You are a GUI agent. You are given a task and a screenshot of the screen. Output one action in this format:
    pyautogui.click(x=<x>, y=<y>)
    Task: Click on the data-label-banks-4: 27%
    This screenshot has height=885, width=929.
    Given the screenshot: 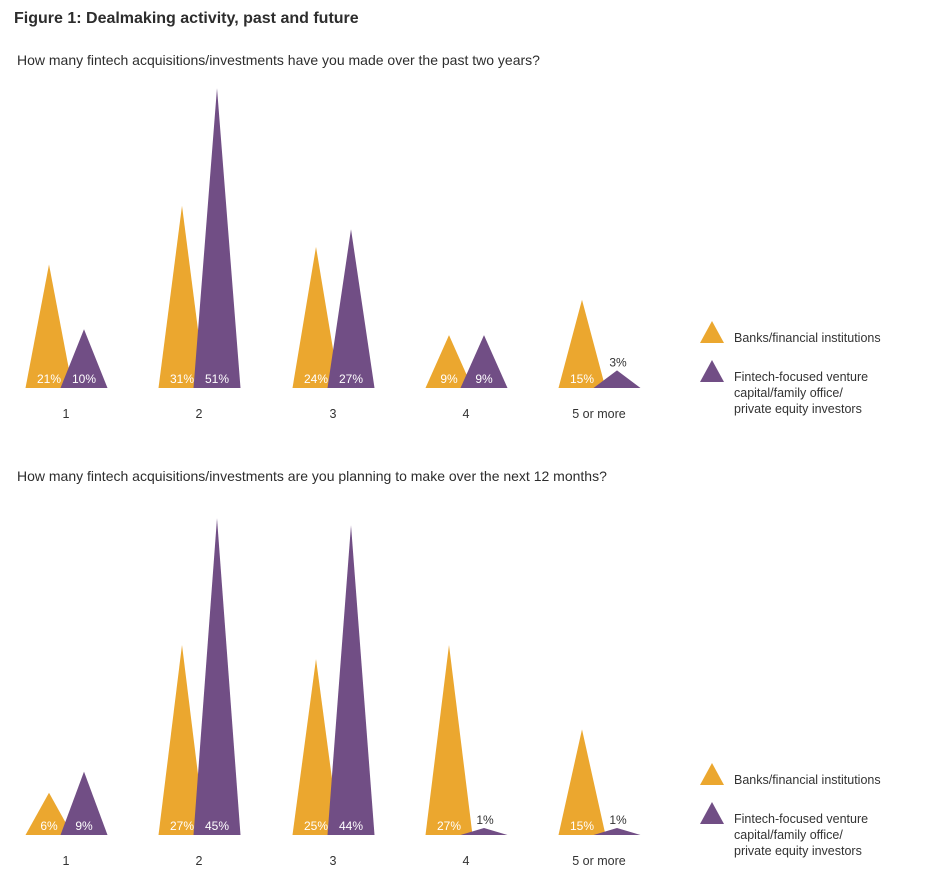 What is the action you would take?
    pyautogui.click(x=449, y=826)
    